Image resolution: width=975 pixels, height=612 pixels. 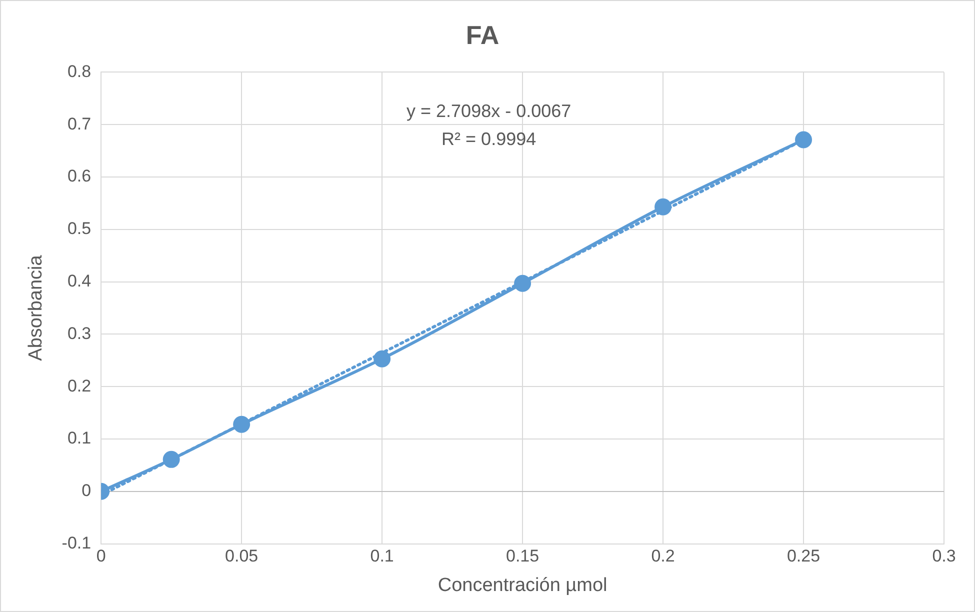 What do you see at coordinates (523, 585) in the screenshot?
I see `x-axis-title: Concentración µmol` at bounding box center [523, 585].